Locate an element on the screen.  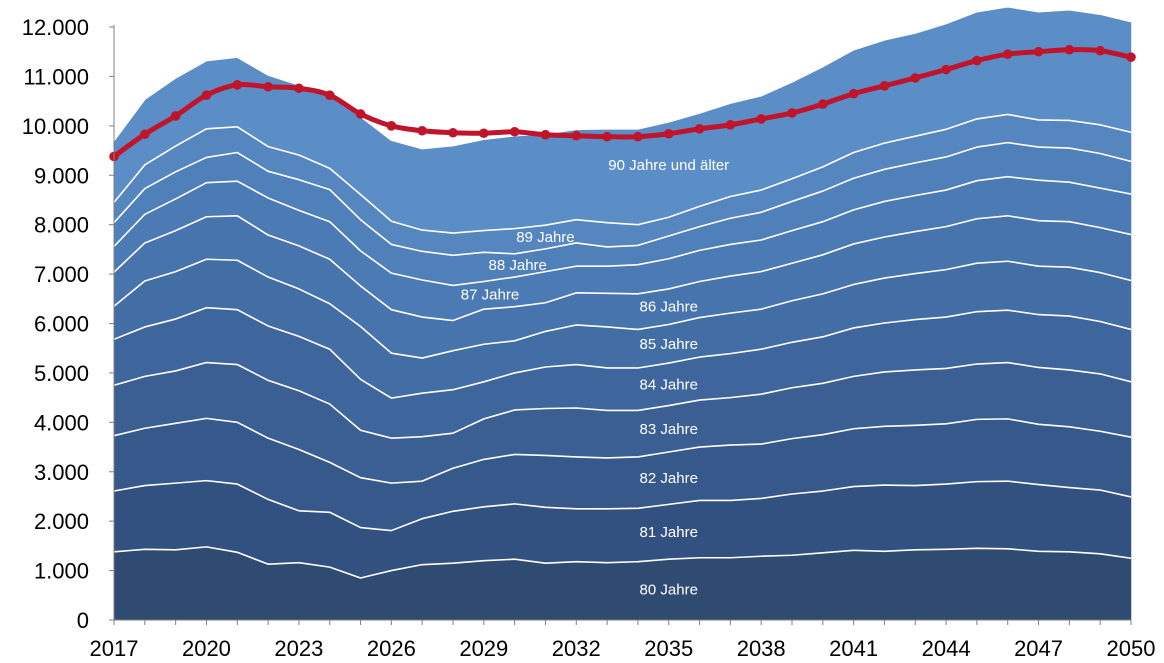
x-tick-label: 2044 is located at coordinates (946, 648).